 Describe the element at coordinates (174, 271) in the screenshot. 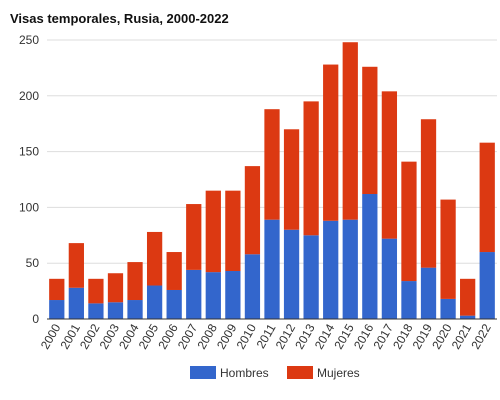

I see `bar-mujeres-2006` at that location.